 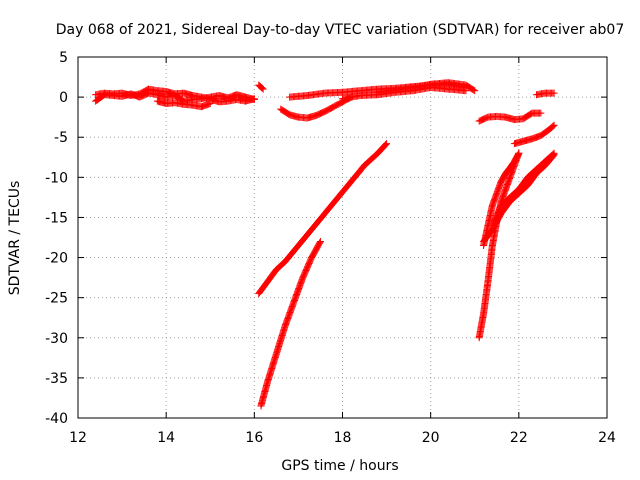 What do you see at coordinates (56, 178) in the screenshot?
I see `y-tick-label: -10` at bounding box center [56, 178].